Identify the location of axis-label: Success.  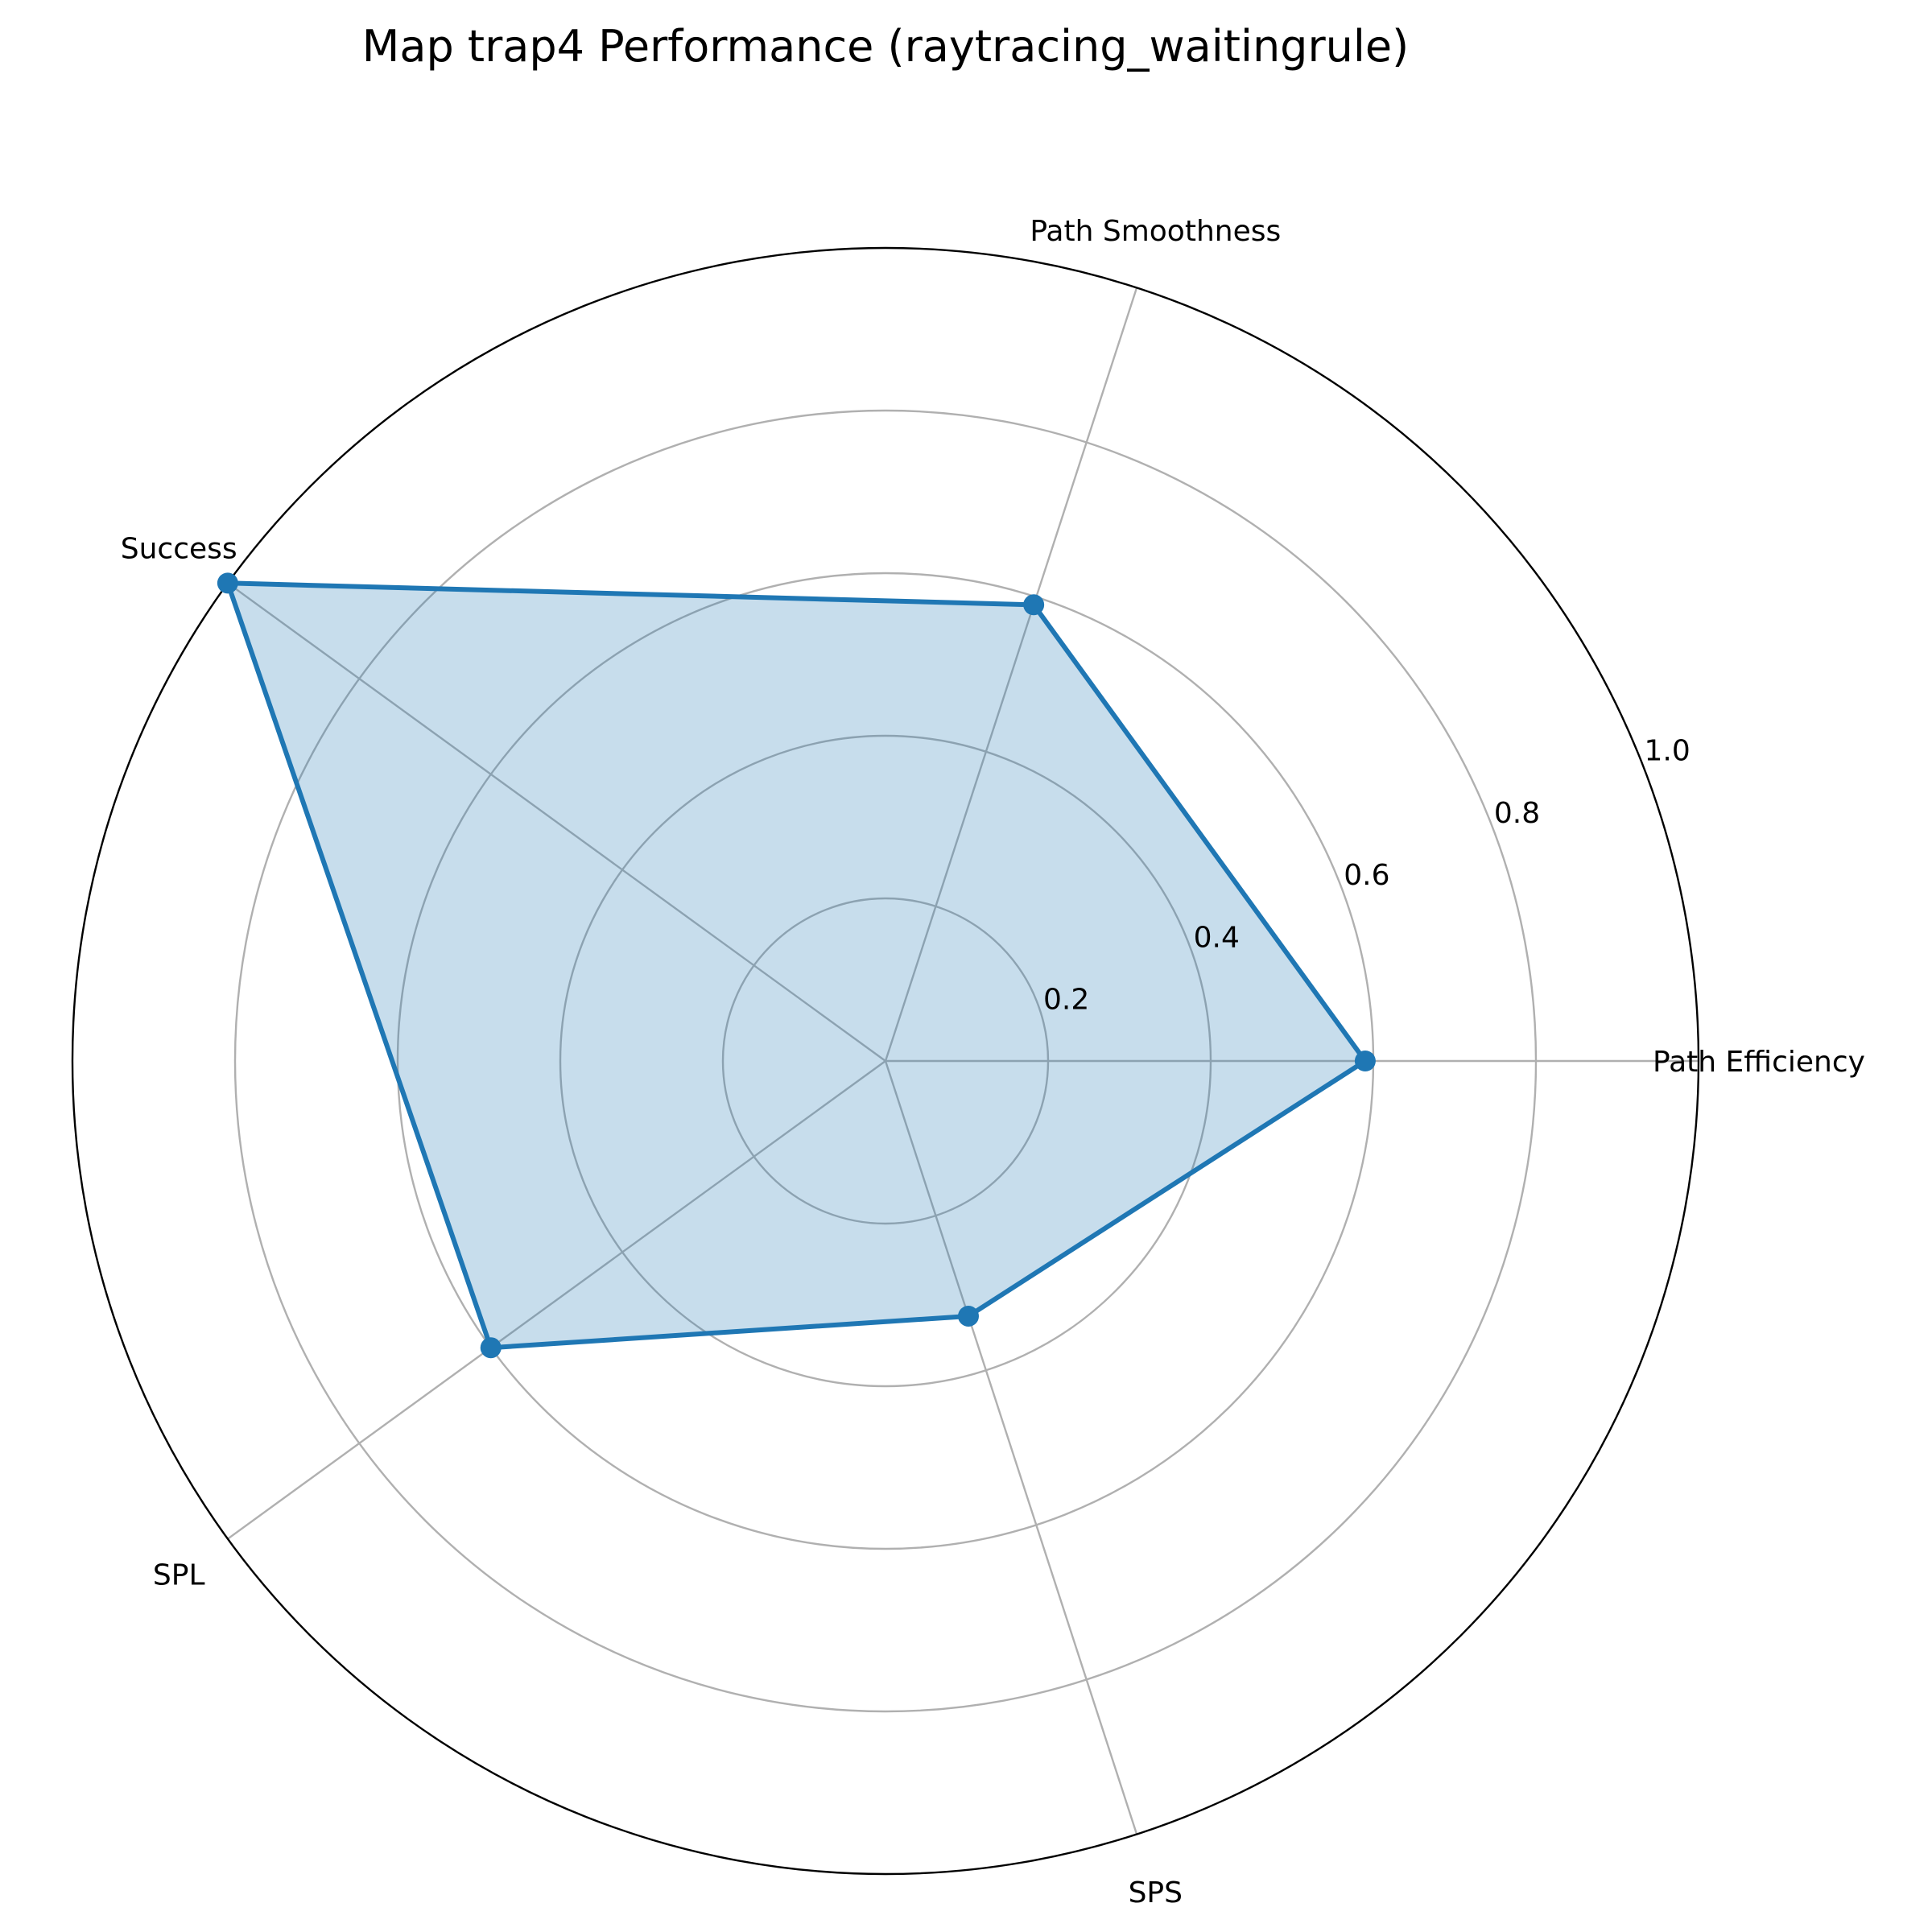
(179, 548).